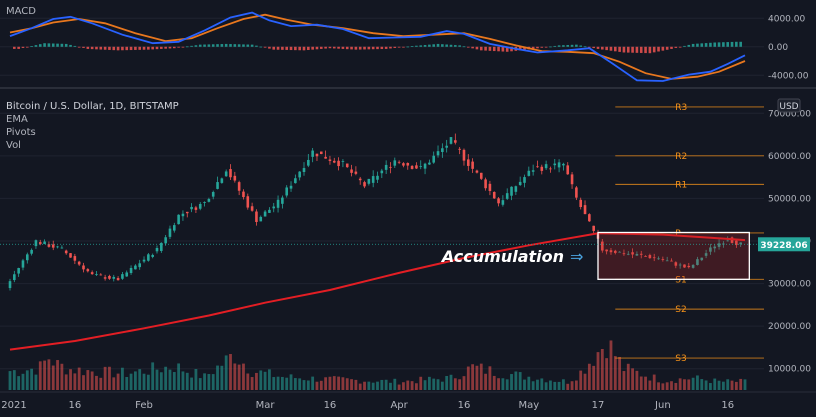 The height and width of the screenshot is (417, 816). What do you see at coordinates (778, 48) in the screenshot?
I see `macd-y-tick-label: 0.00` at bounding box center [778, 48].